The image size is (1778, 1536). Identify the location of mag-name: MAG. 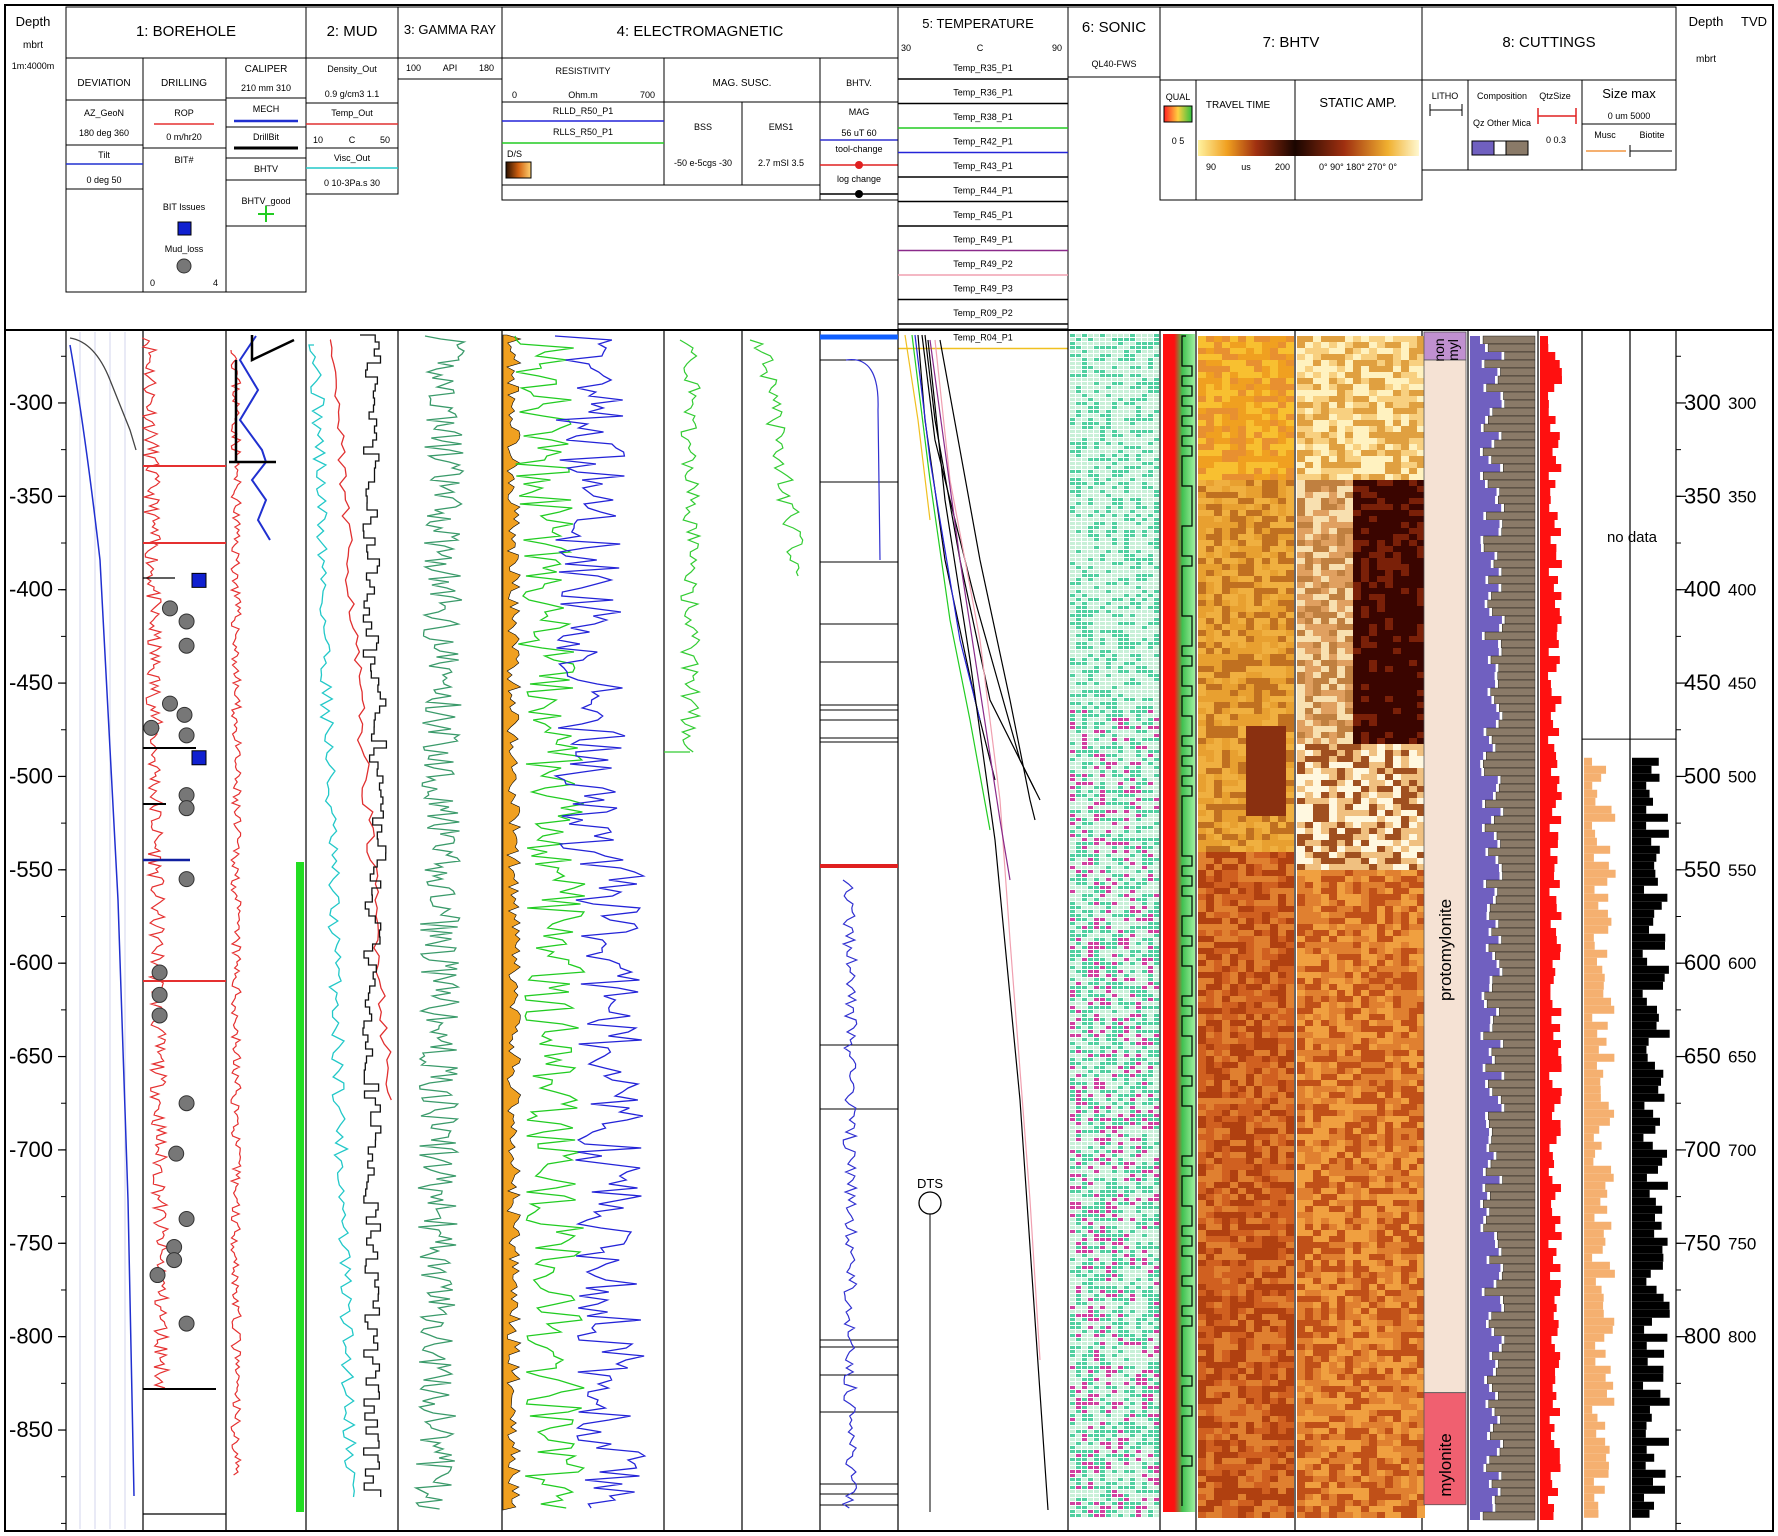
(859, 112).